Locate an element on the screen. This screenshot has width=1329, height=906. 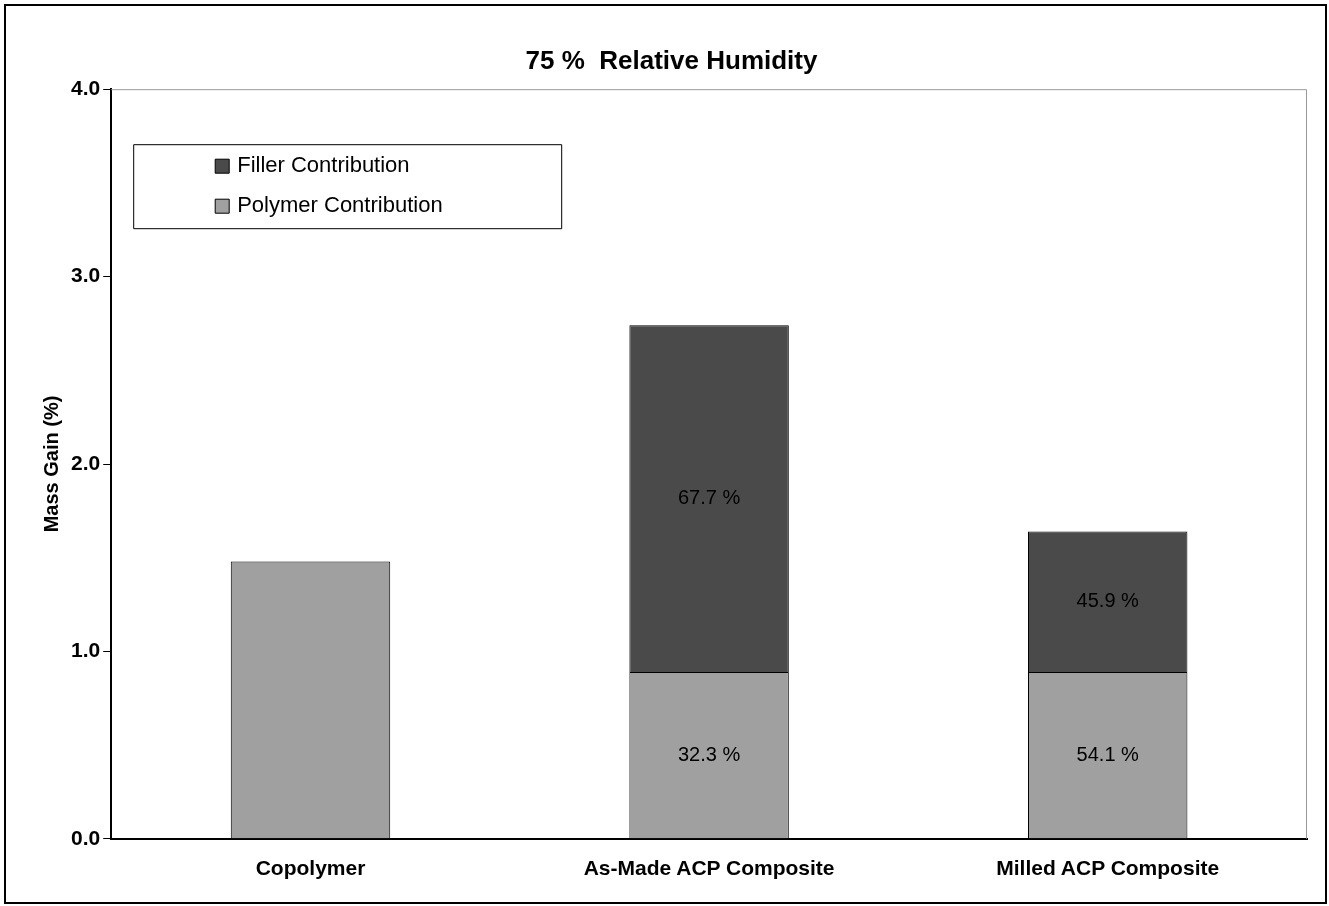
y-tick-label: 2.0 is located at coordinates (85, 462).